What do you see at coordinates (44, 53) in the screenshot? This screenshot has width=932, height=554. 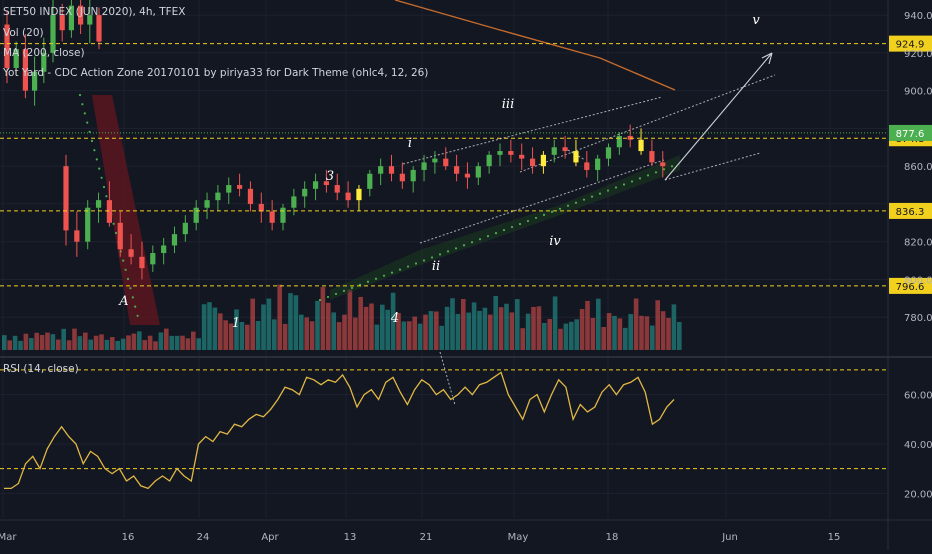 I see `legend-ma: MA (200, close)` at bounding box center [44, 53].